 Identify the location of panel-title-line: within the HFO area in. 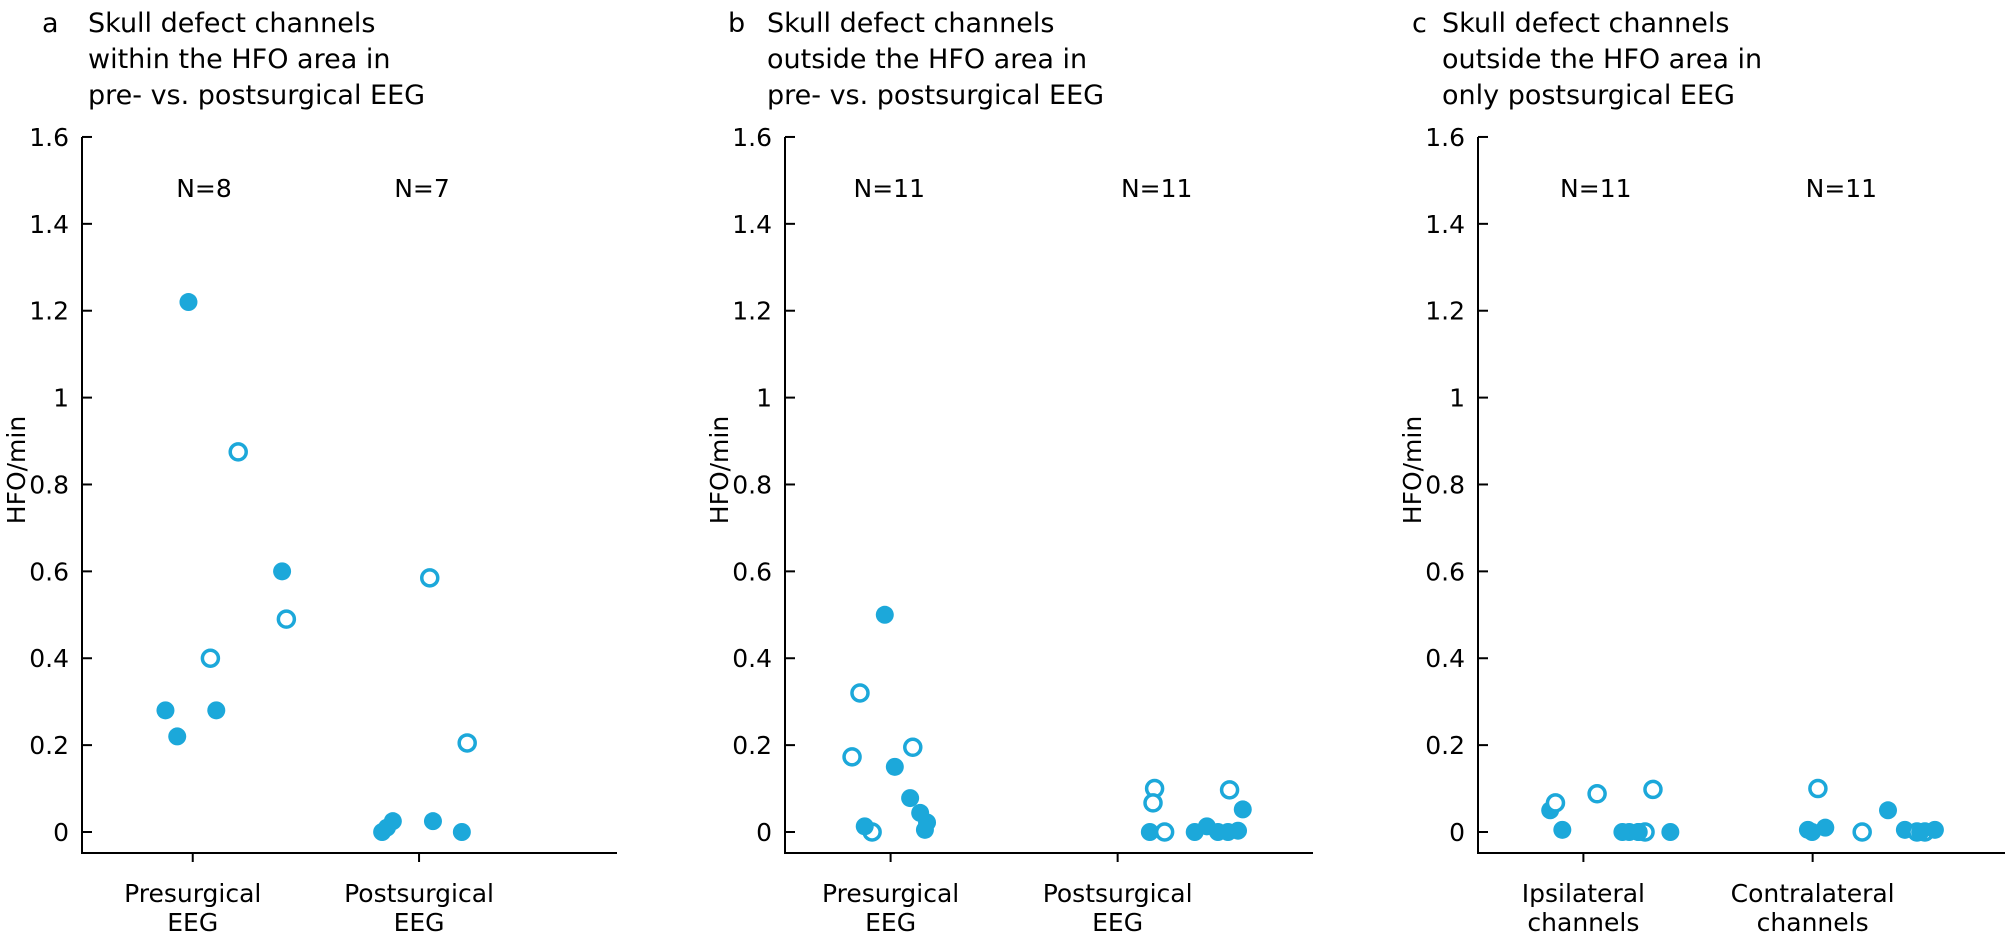
(239, 59).